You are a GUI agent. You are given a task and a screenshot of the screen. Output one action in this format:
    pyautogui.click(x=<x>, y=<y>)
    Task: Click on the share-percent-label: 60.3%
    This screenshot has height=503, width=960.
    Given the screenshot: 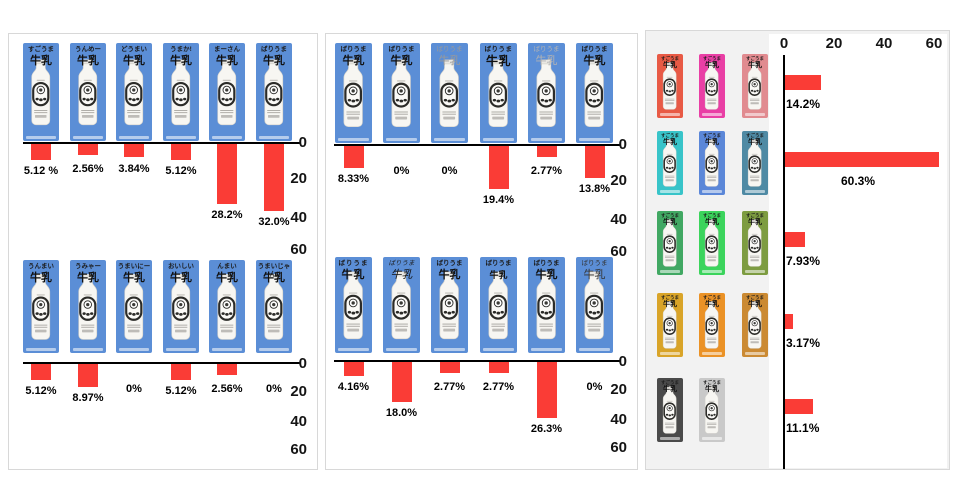 What is the action you would take?
    pyautogui.click(x=858, y=181)
    